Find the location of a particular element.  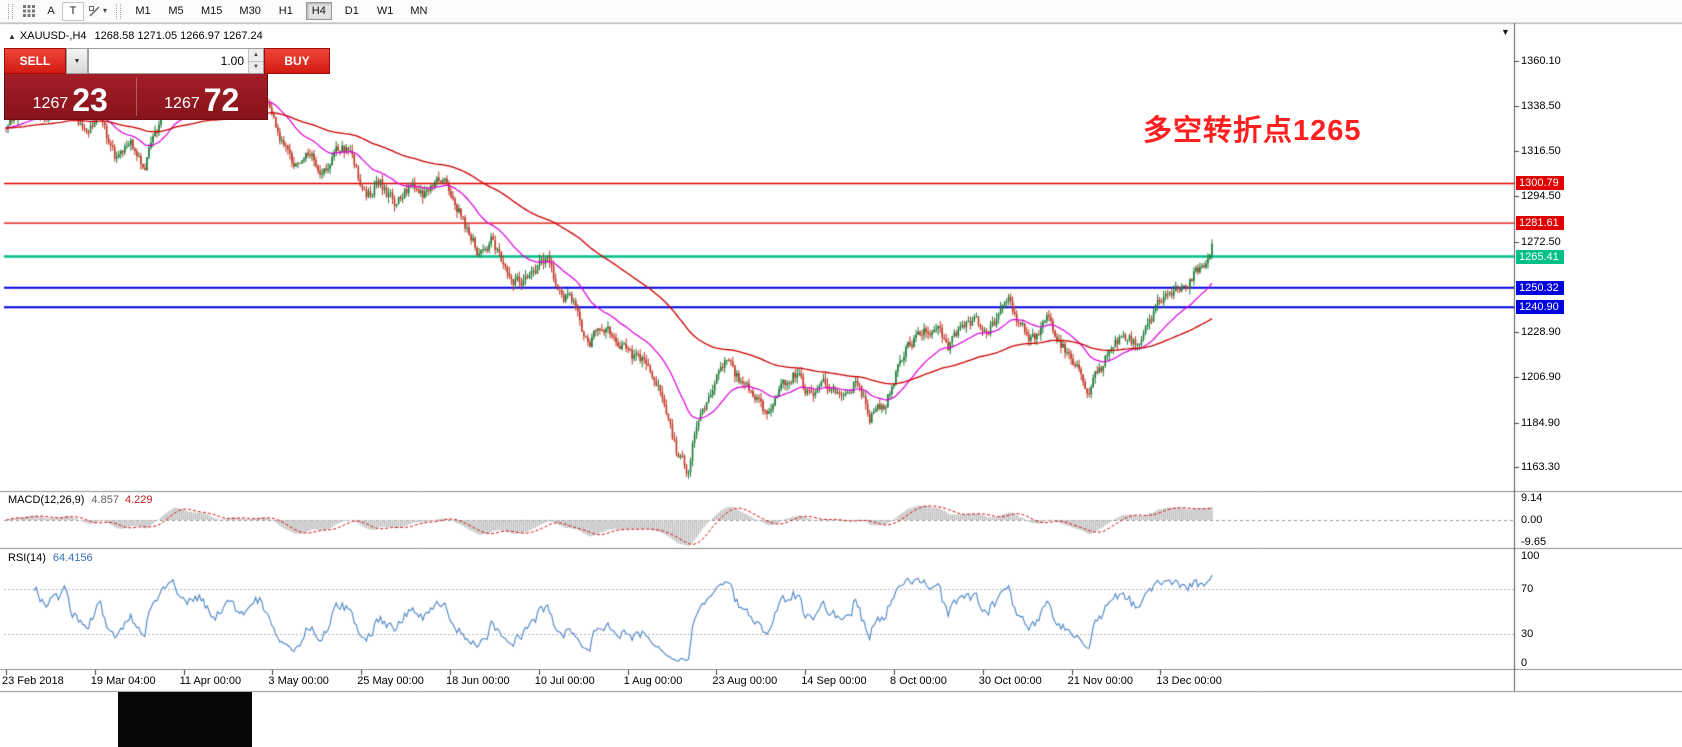

panel-collapse-icon: ▲ is located at coordinates (12, 36).